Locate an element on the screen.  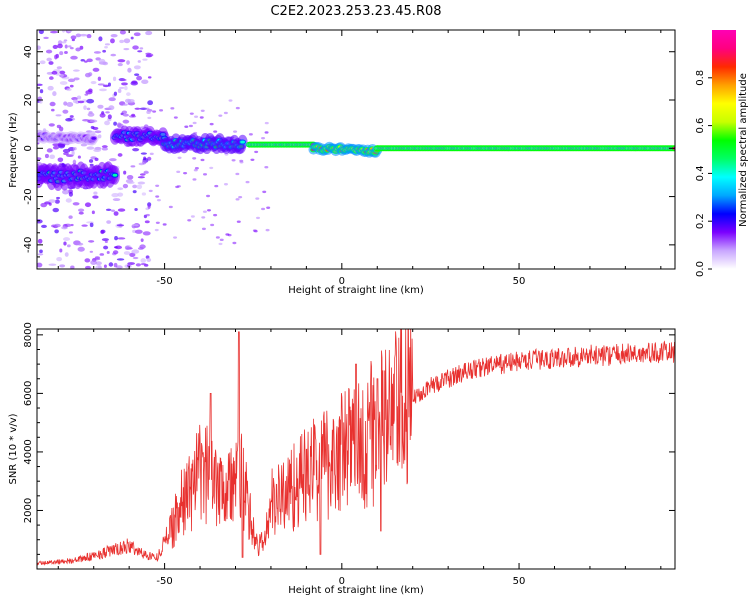
snr-ytick-label: 6000 is located at coordinates (28, 393).